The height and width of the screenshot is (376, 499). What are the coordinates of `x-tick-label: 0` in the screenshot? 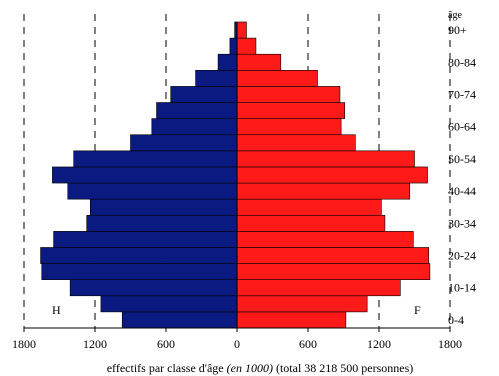 It's located at (237, 344).